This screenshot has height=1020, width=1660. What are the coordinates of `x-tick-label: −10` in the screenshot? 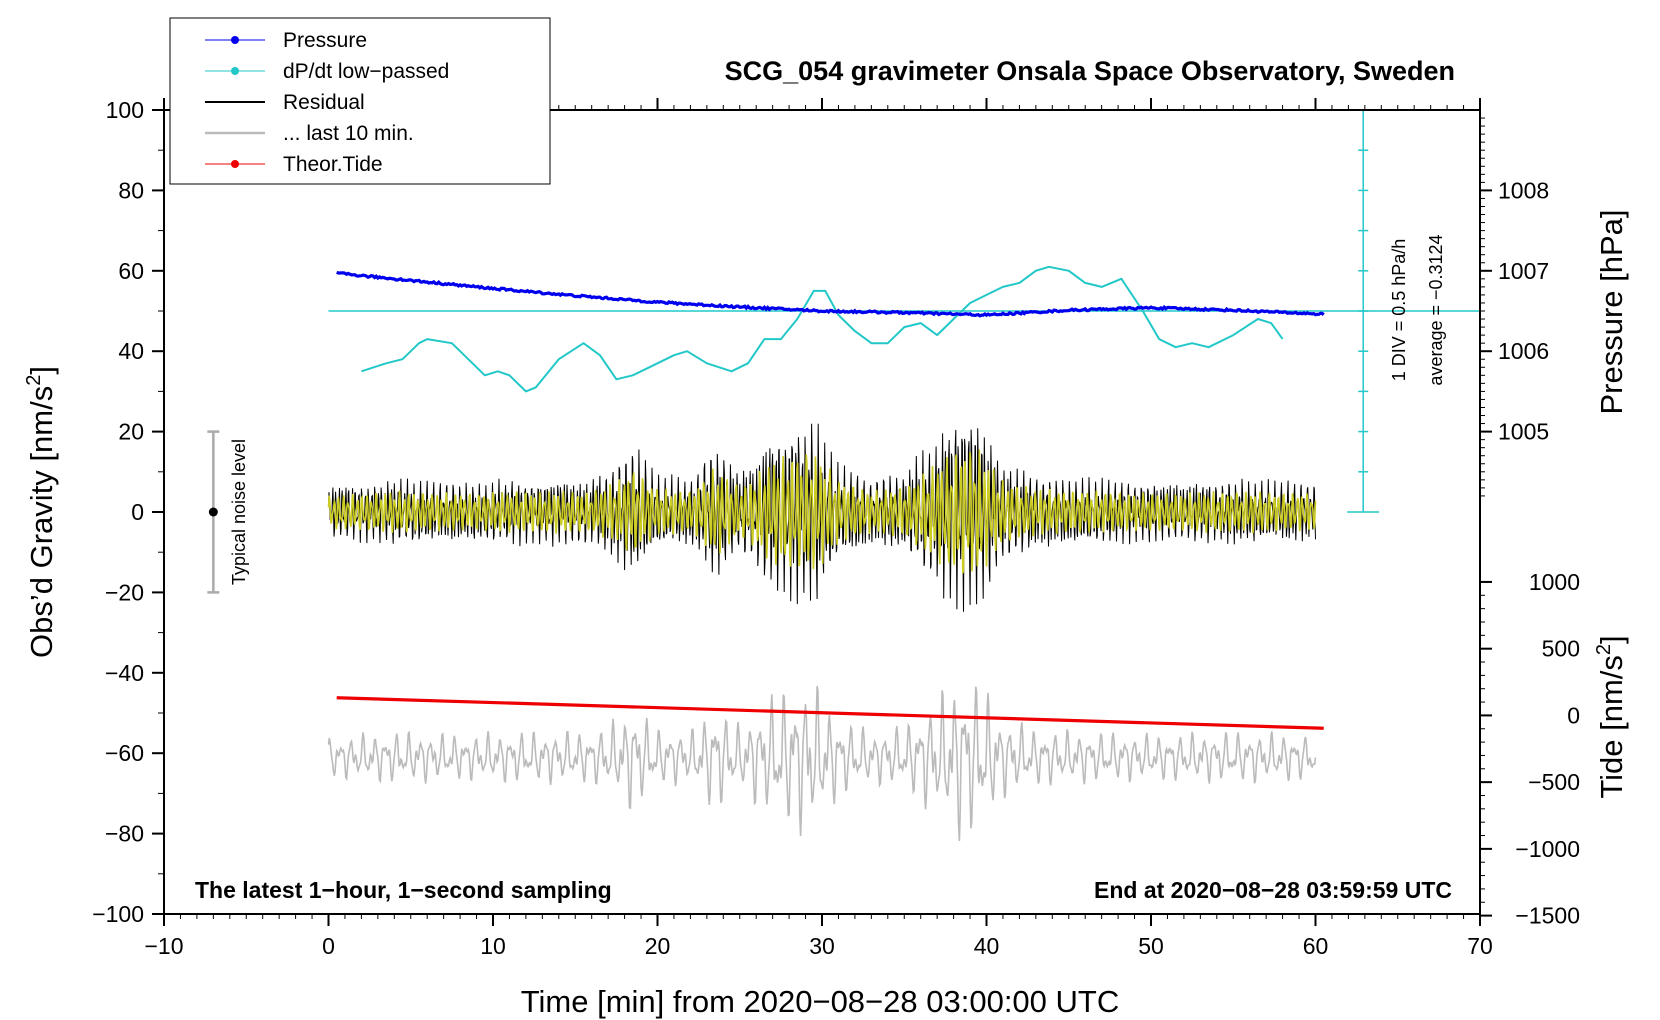 It's located at (163, 946).